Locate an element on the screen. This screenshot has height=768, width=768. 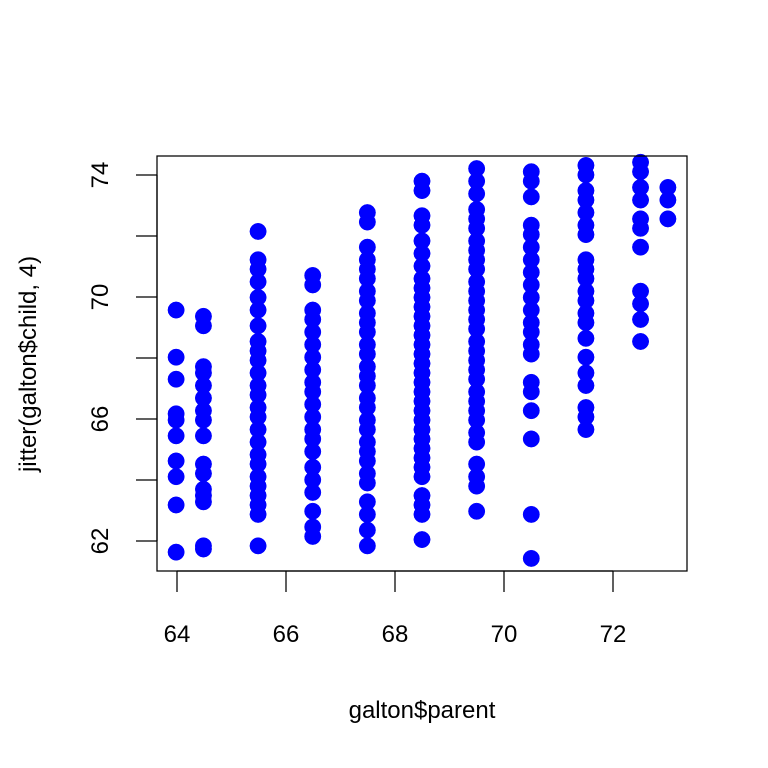
y-tick-label-74: 74 is located at coordinates (100, 175).